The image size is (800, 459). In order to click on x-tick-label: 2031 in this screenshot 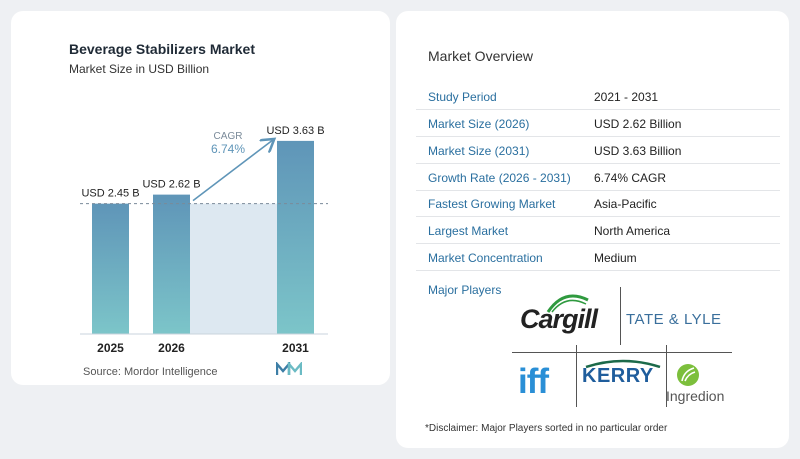, I will do `click(295, 348)`.